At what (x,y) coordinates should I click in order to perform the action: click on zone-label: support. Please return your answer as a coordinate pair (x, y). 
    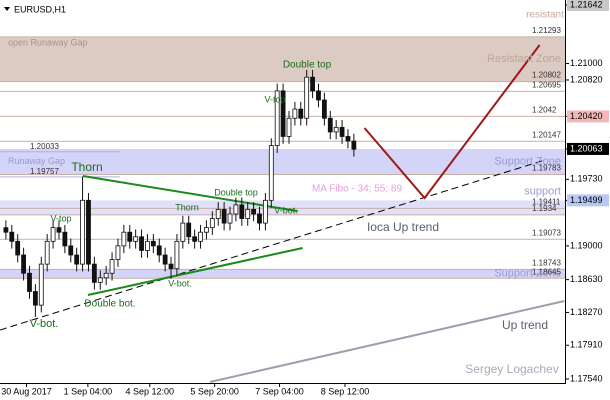
    Looking at the image, I should click on (542, 192).